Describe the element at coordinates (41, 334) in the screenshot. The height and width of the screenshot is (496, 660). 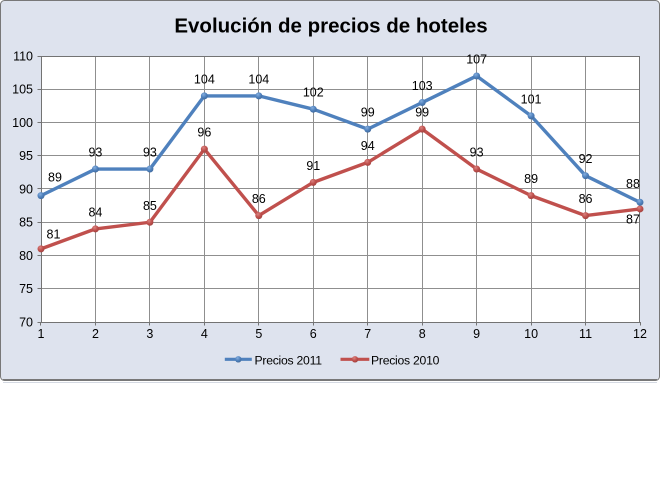
I see `svg-text: 1` at that location.